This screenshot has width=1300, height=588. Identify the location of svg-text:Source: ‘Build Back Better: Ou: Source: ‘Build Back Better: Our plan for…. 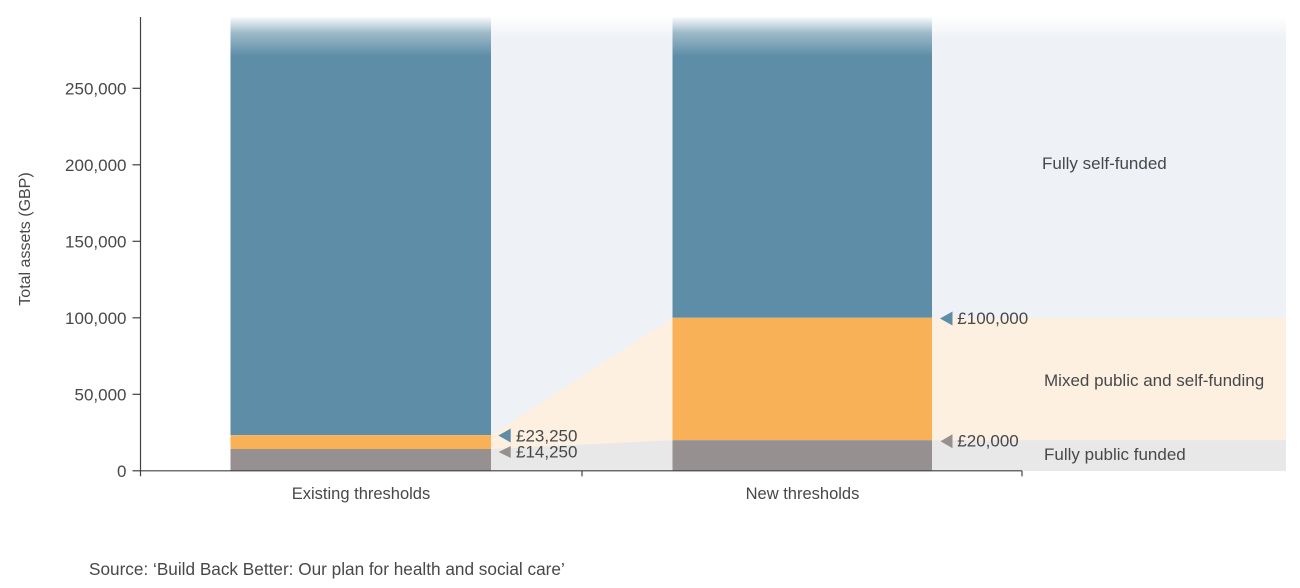
(327, 569).